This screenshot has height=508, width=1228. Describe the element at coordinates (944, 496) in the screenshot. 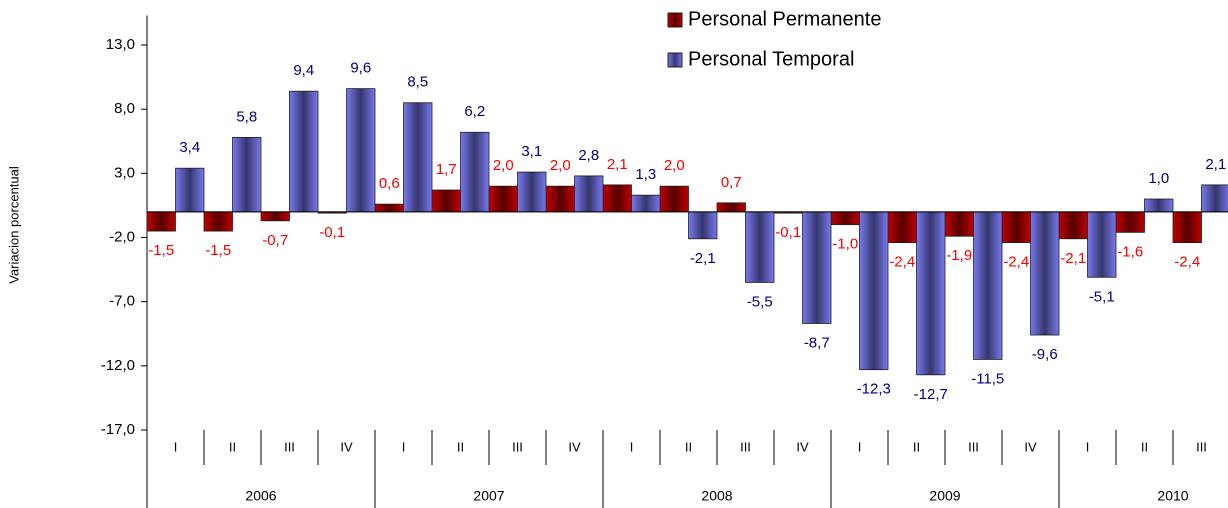

I see `year-label: 2009` at that location.